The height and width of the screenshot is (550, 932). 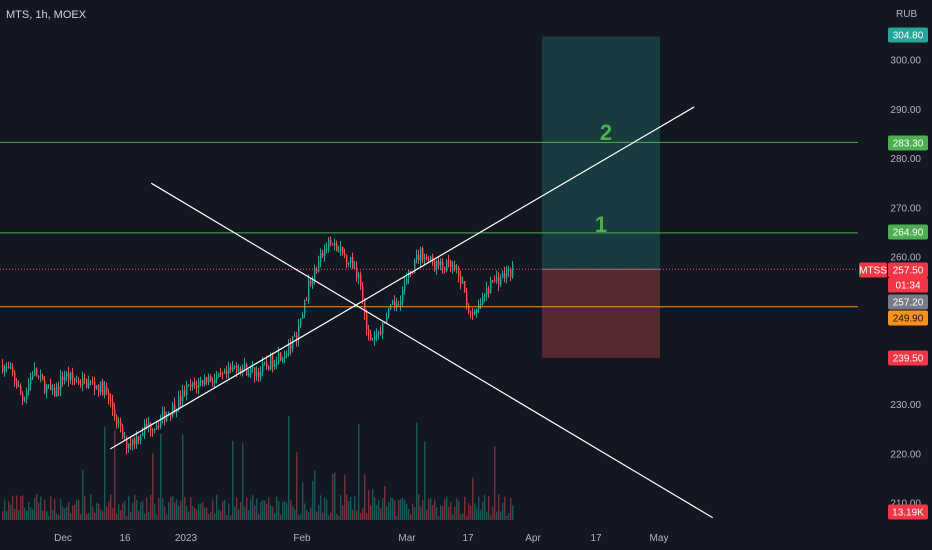 I want to click on position-zones: 21, so click(x=601, y=197).